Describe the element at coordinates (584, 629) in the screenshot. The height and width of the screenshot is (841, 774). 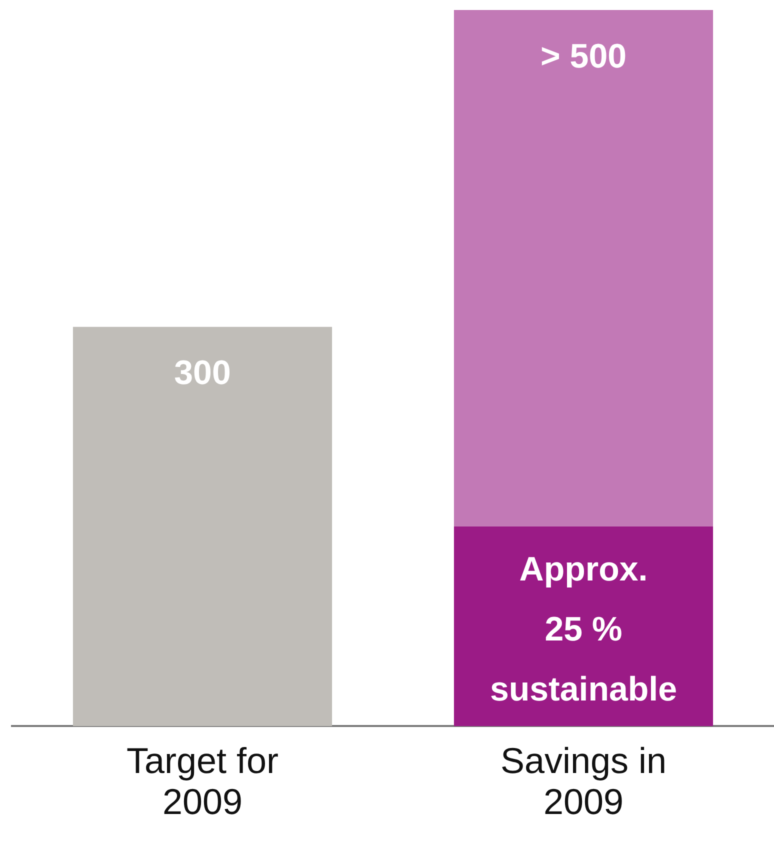
I see `annotation: Approx. 25 % sustainable` at that location.